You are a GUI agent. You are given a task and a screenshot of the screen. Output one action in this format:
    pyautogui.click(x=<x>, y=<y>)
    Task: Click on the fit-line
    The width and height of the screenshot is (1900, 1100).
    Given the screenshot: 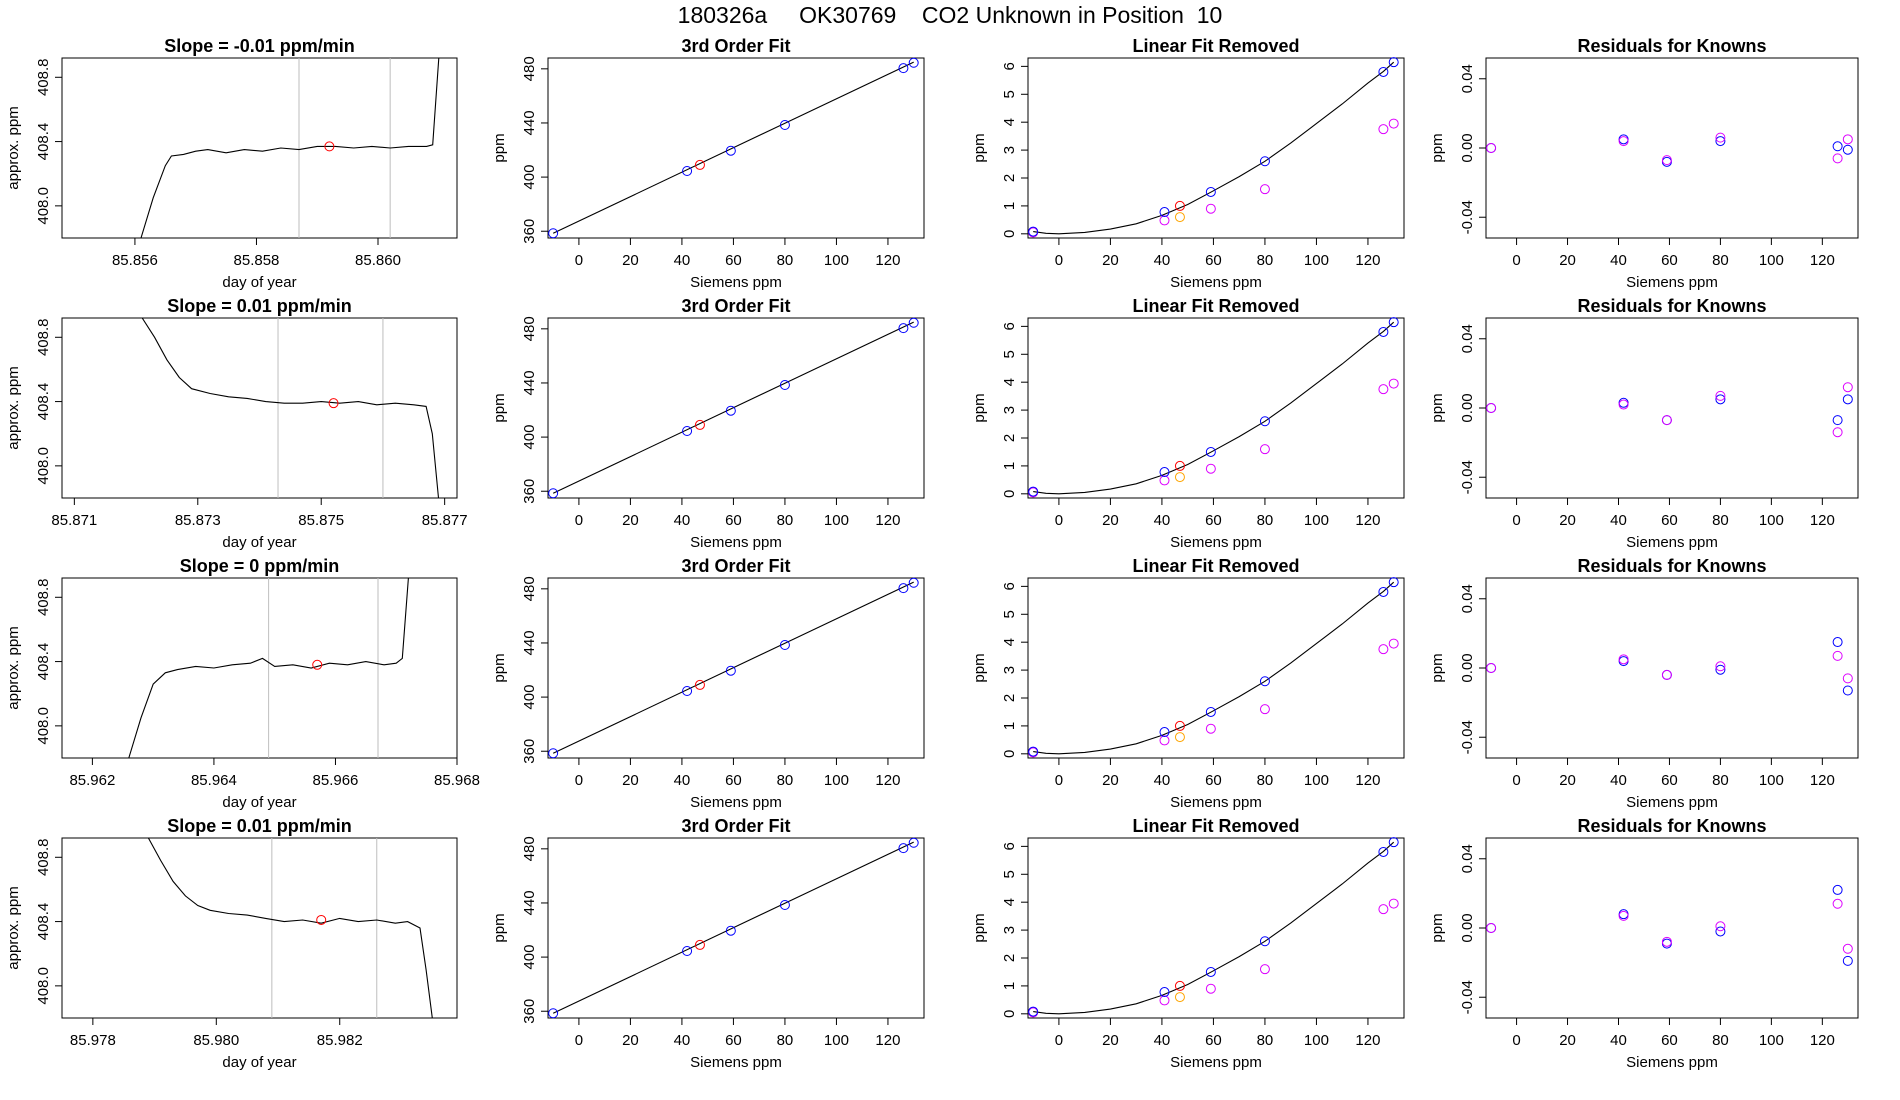 What is the action you would take?
    pyautogui.click(x=733, y=407)
    